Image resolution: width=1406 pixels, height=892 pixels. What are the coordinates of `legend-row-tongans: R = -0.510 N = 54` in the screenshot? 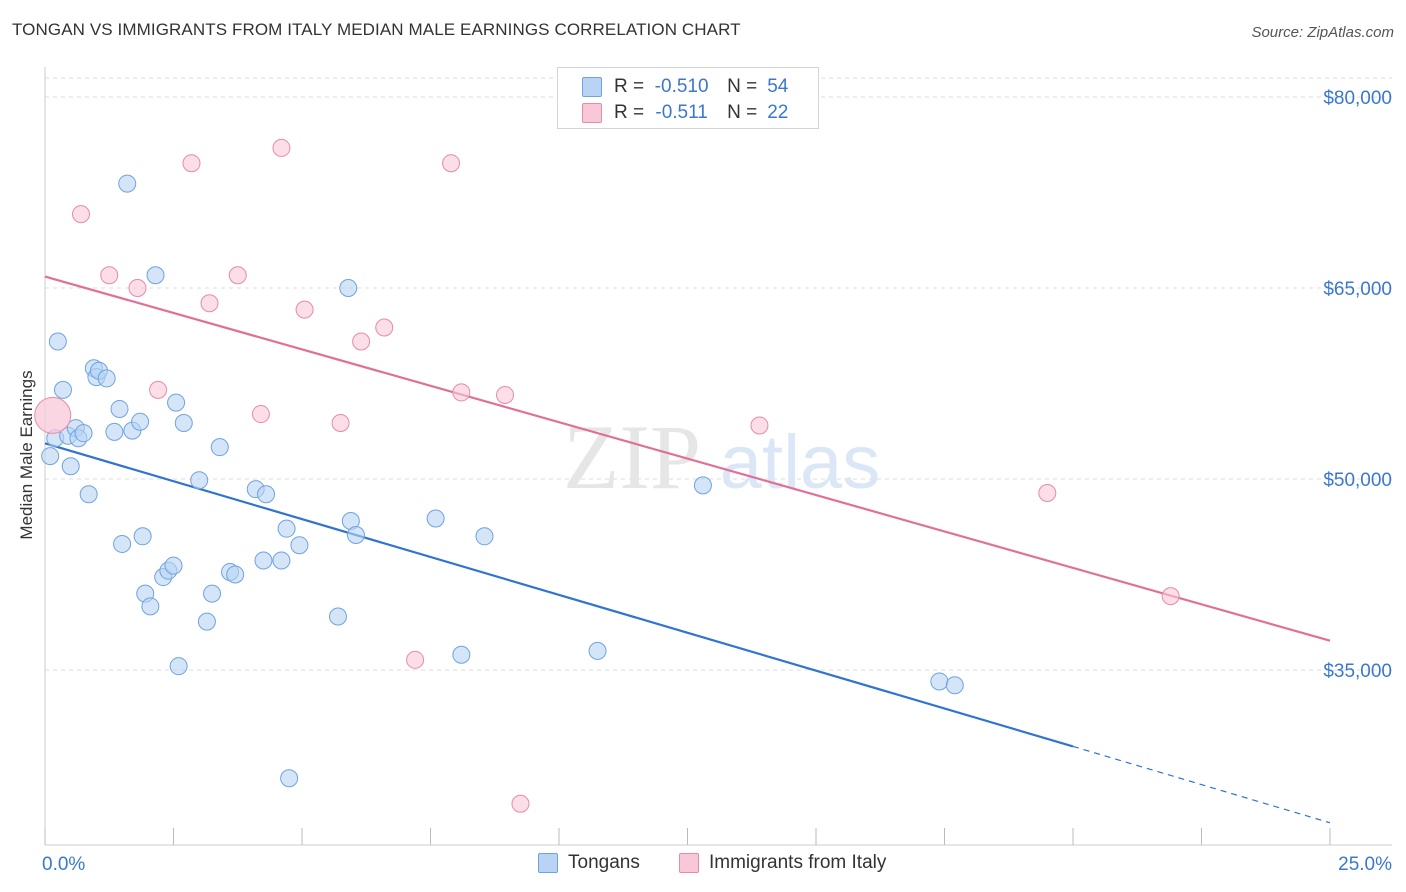 It's located at (685, 87).